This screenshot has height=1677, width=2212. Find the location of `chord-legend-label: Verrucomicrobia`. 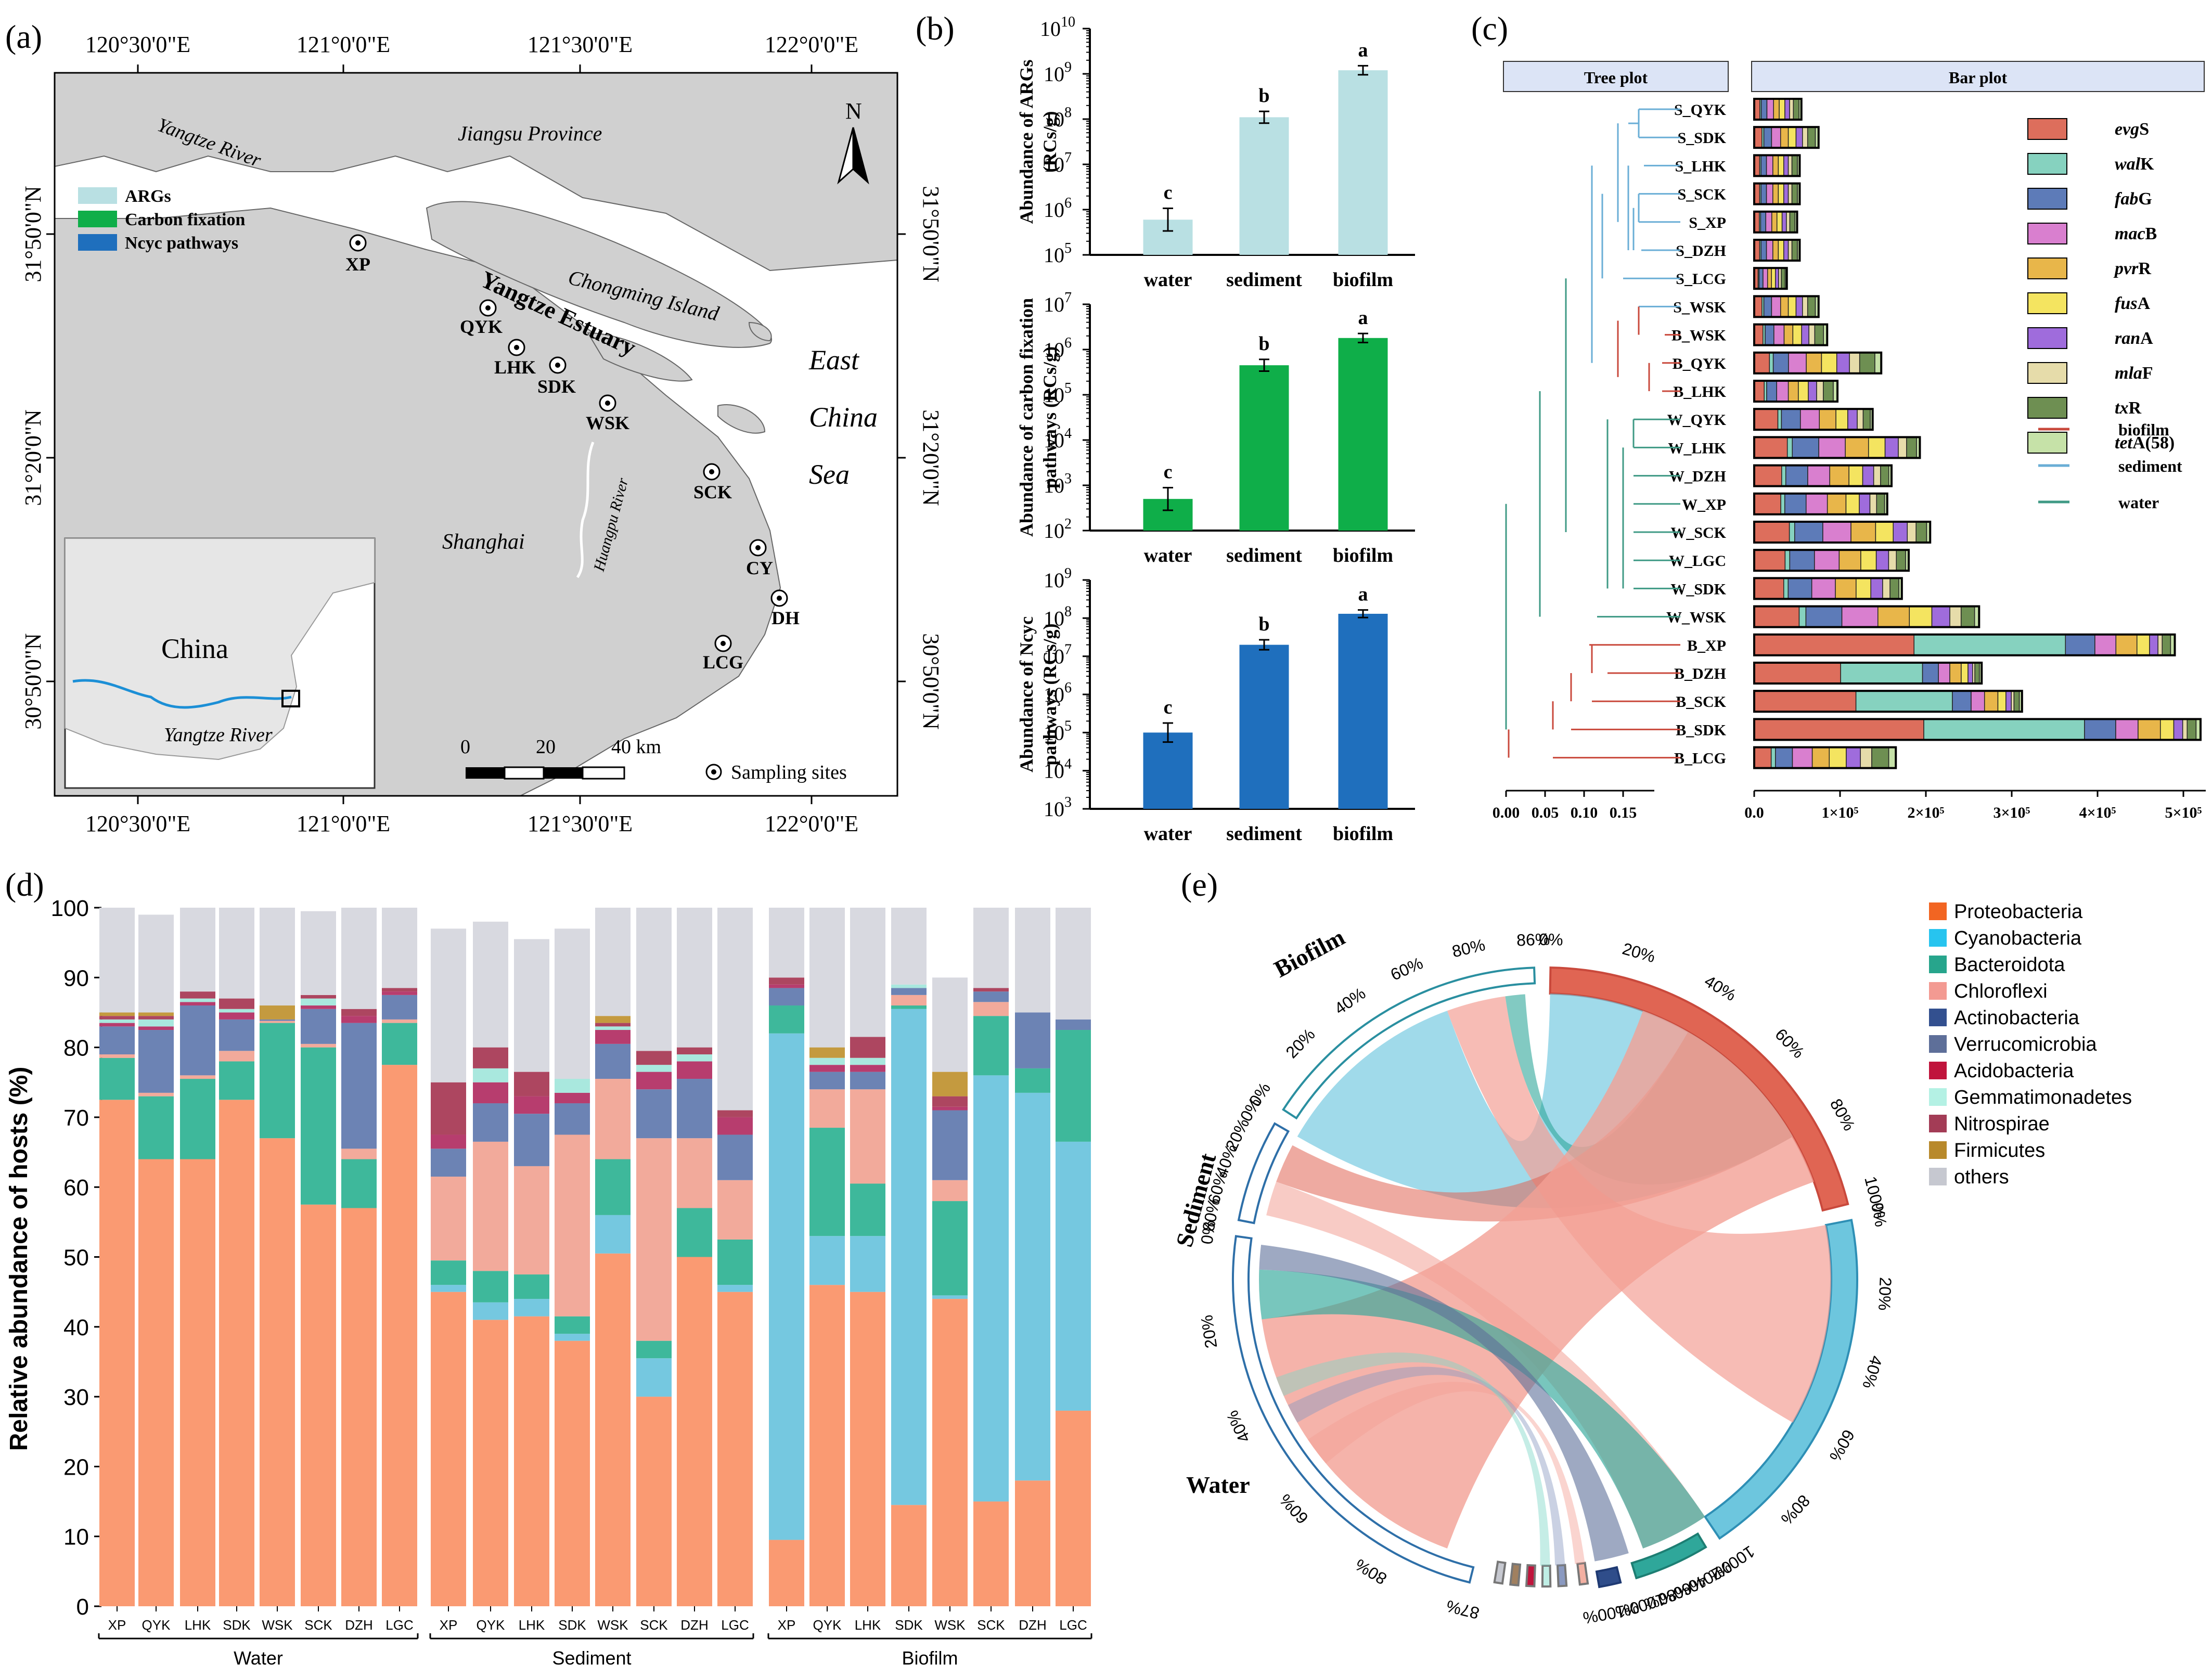

chord-legend-label: Verrucomicrobia is located at coordinates (2025, 1044).